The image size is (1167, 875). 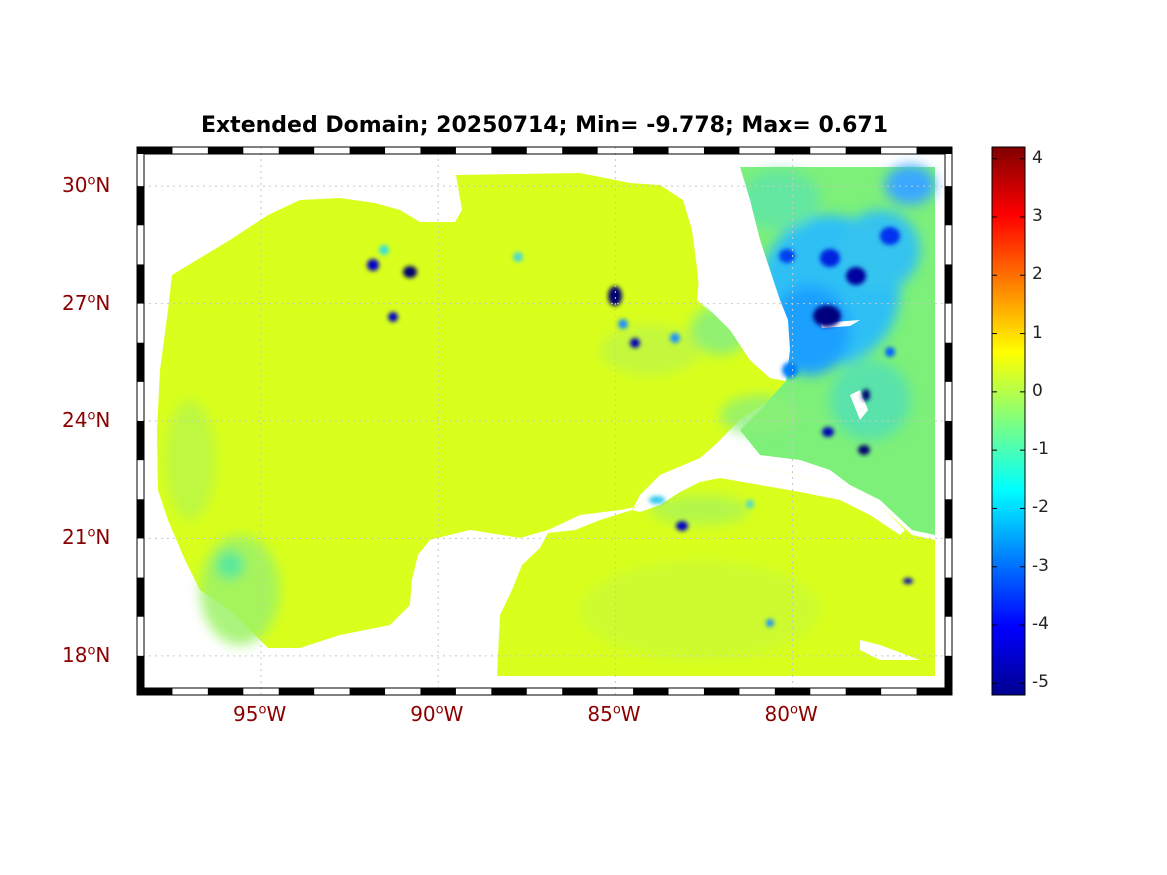 What do you see at coordinates (1040, 507) in the screenshot?
I see `colorbar-tick-label: -2` at bounding box center [1040, 507].